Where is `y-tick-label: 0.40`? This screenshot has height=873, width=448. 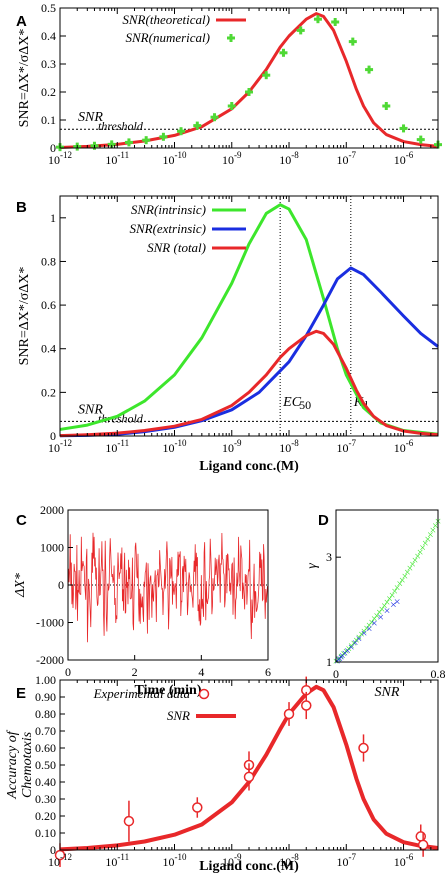
y-tick-label: 0.40 is located at coordinates (45, 782).